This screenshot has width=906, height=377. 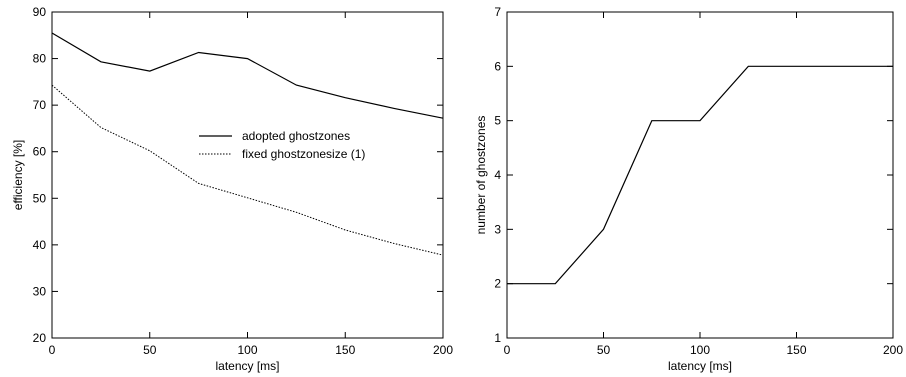 I want to click on y-tick-label: 6, so click(x=497, y=66).